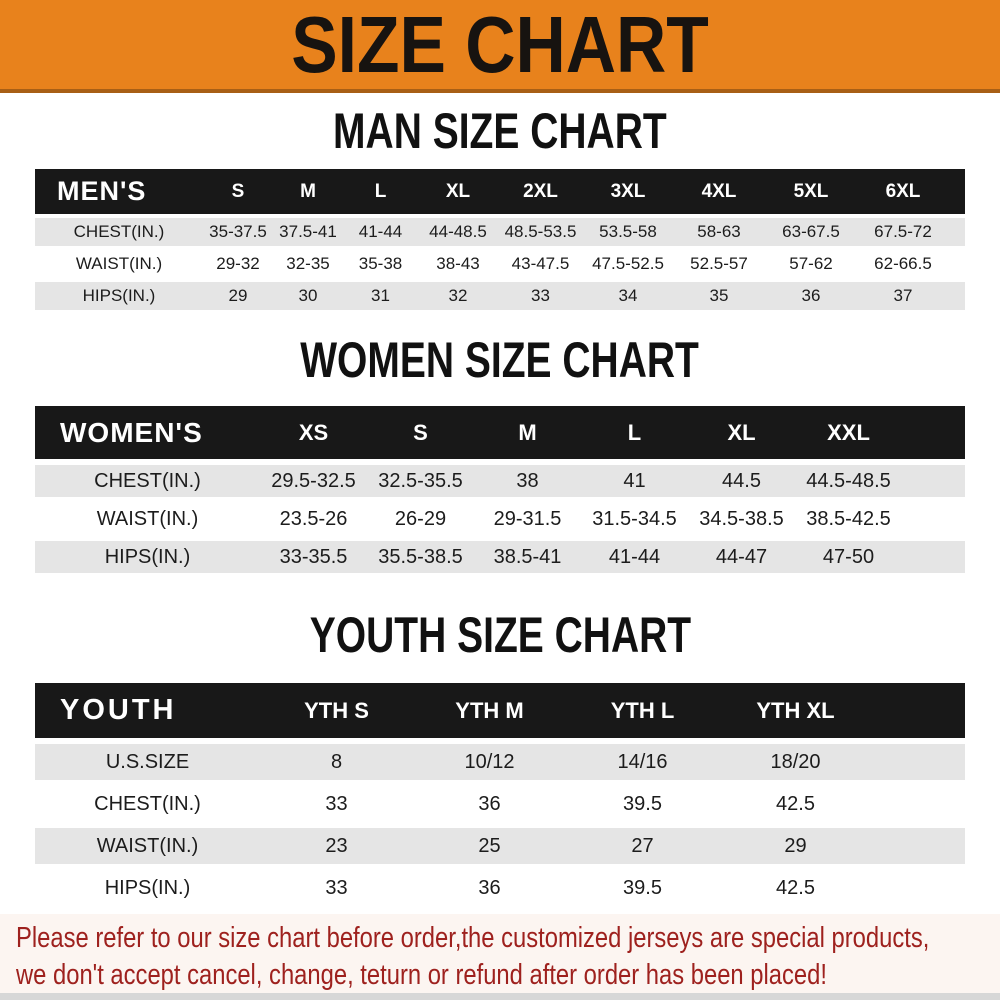 This screenshot has height=1000, width=1000. What do you see at coordinates (500, 191) in the screenshot?
I see `men-table-header-row: MEN'S S M L XL 2XL 3XL 4XL 5XL 6XL` at bounding box center [500, 191].